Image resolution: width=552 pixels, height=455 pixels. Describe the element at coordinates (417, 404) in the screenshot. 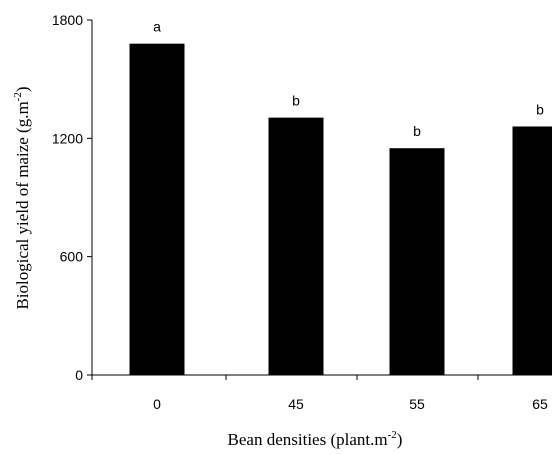

I see `x-tick-label-55: 55` at that location.